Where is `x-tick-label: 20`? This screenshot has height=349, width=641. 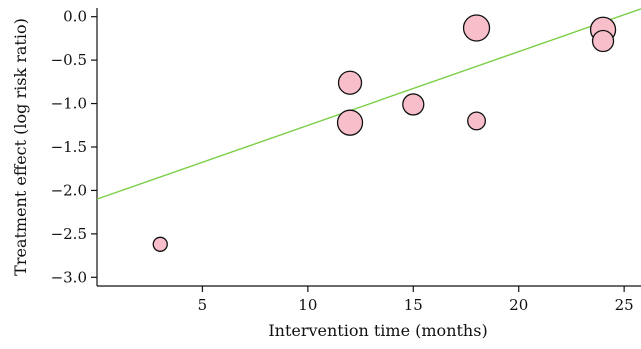 x-tick-label: 20 is located at coordinates (518, 305).